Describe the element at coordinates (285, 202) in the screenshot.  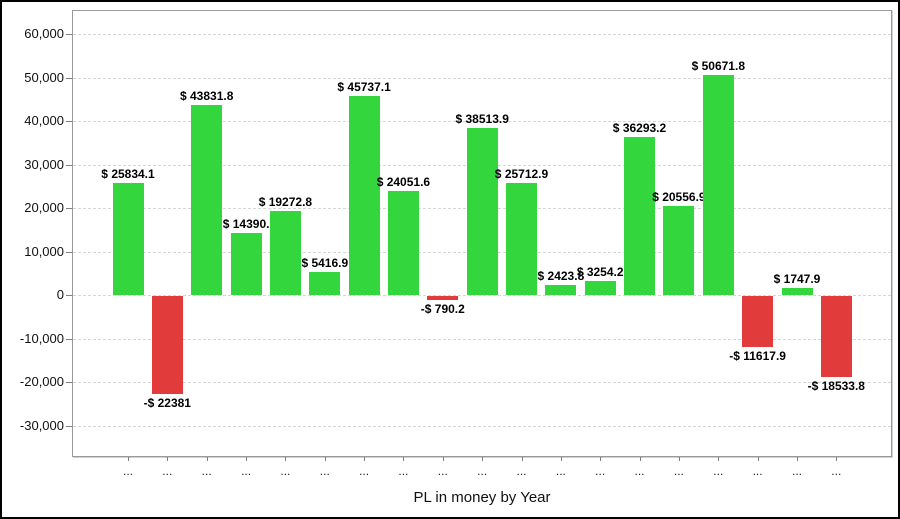
I see `bar-value-label: $ 19272.8` at that location.